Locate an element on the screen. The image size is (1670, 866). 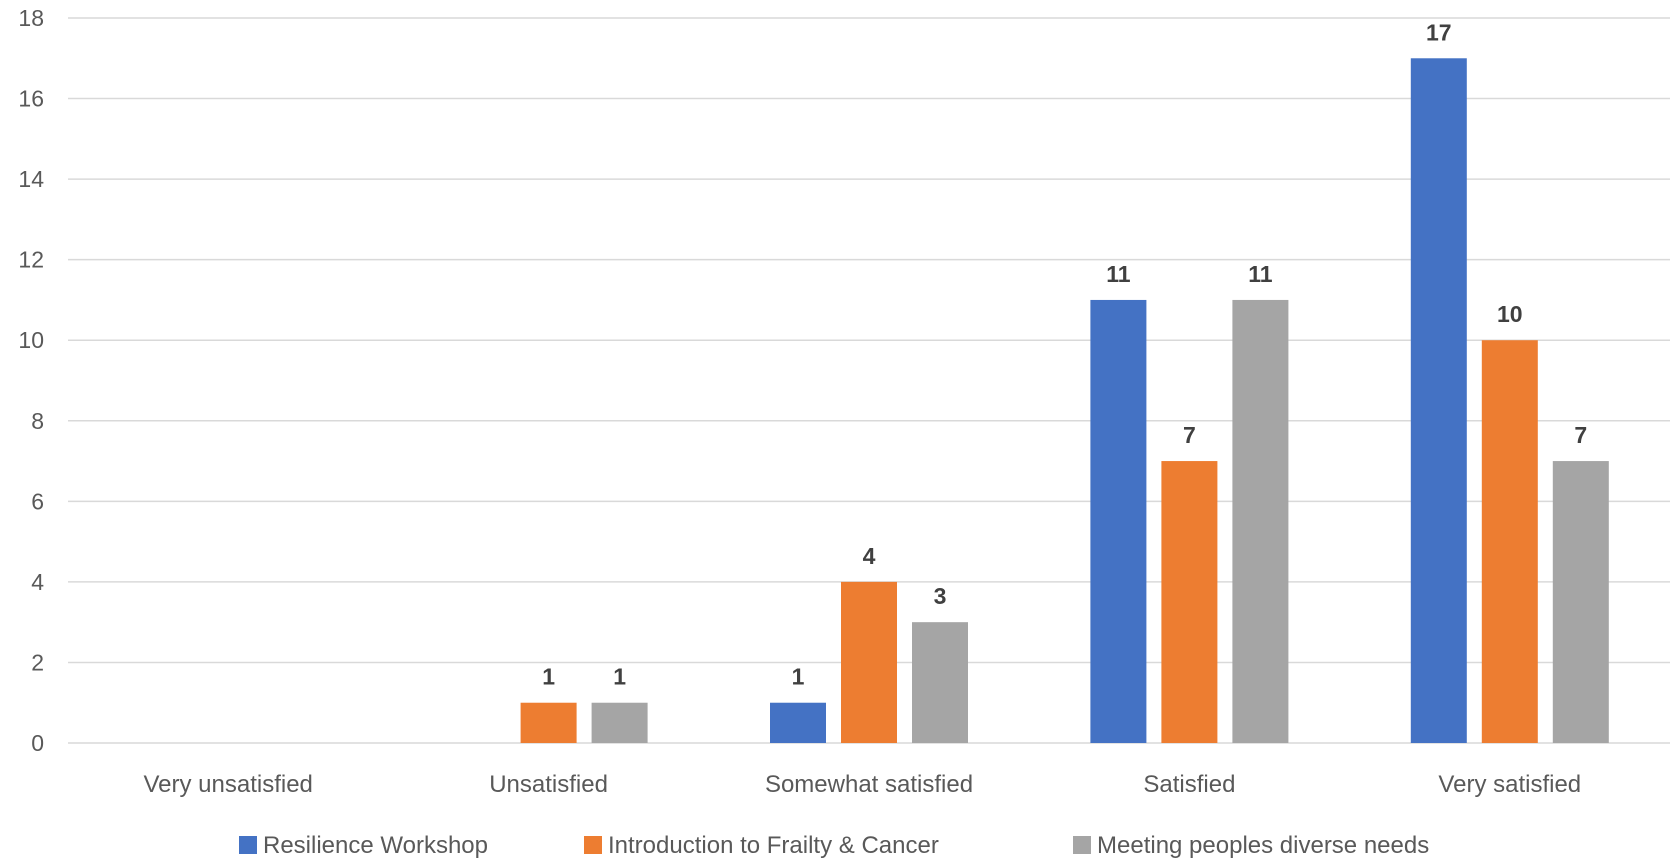
bar-introduction-to-frailty-cancer-unsatisfied is located at coordinates (548, 722).